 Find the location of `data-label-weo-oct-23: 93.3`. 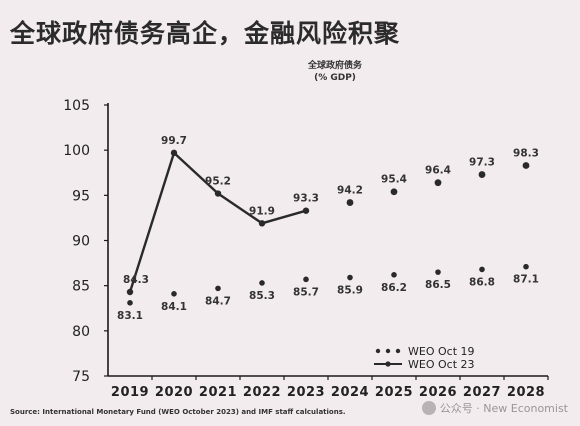

data-label-weo-oct-23: 93.3 is located at coordinates (306, 199).